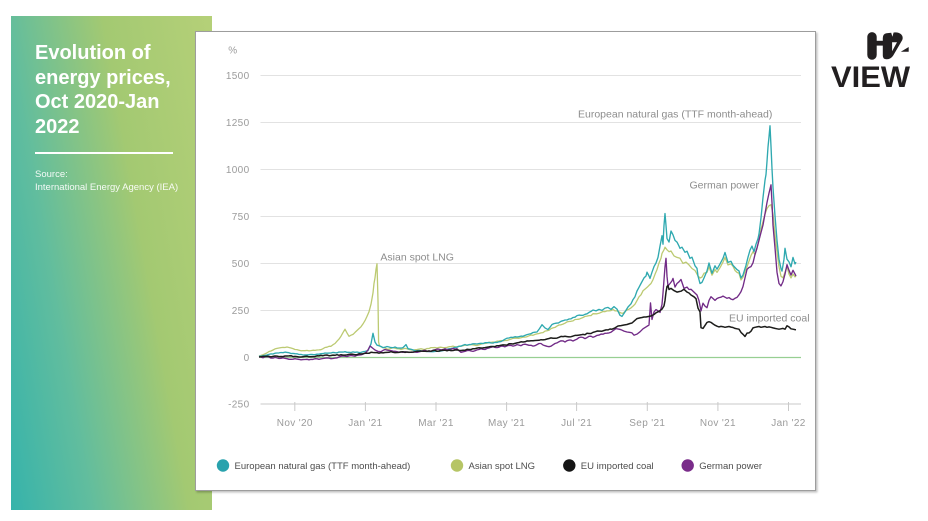  What do you see at coordinates (788, 423) in the screenshot?
I see `svg-text: Jan '22` at bounding box center [788, 423].